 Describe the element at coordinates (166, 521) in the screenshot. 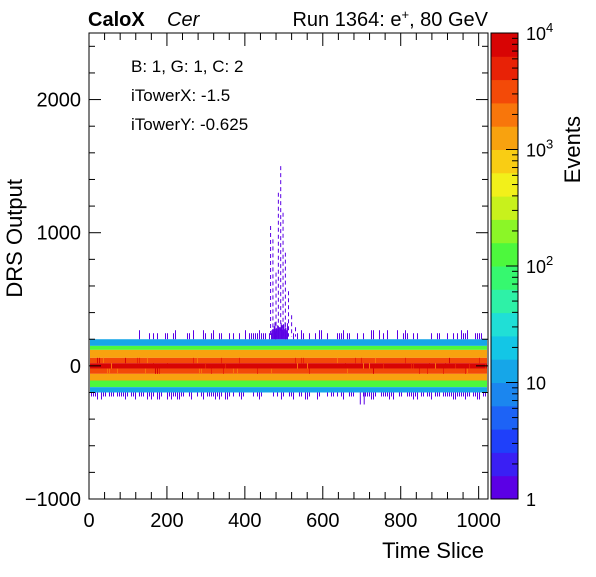

I see `x-tick-label: 200` at that location.